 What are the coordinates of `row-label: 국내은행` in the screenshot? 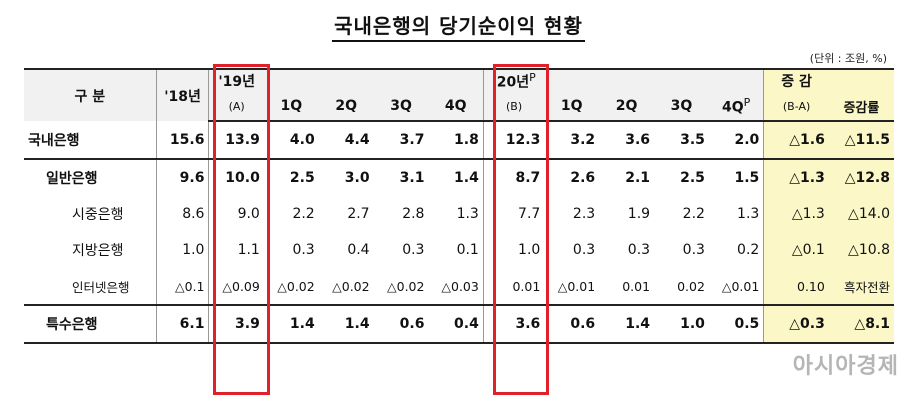 It's located at (90, 140).